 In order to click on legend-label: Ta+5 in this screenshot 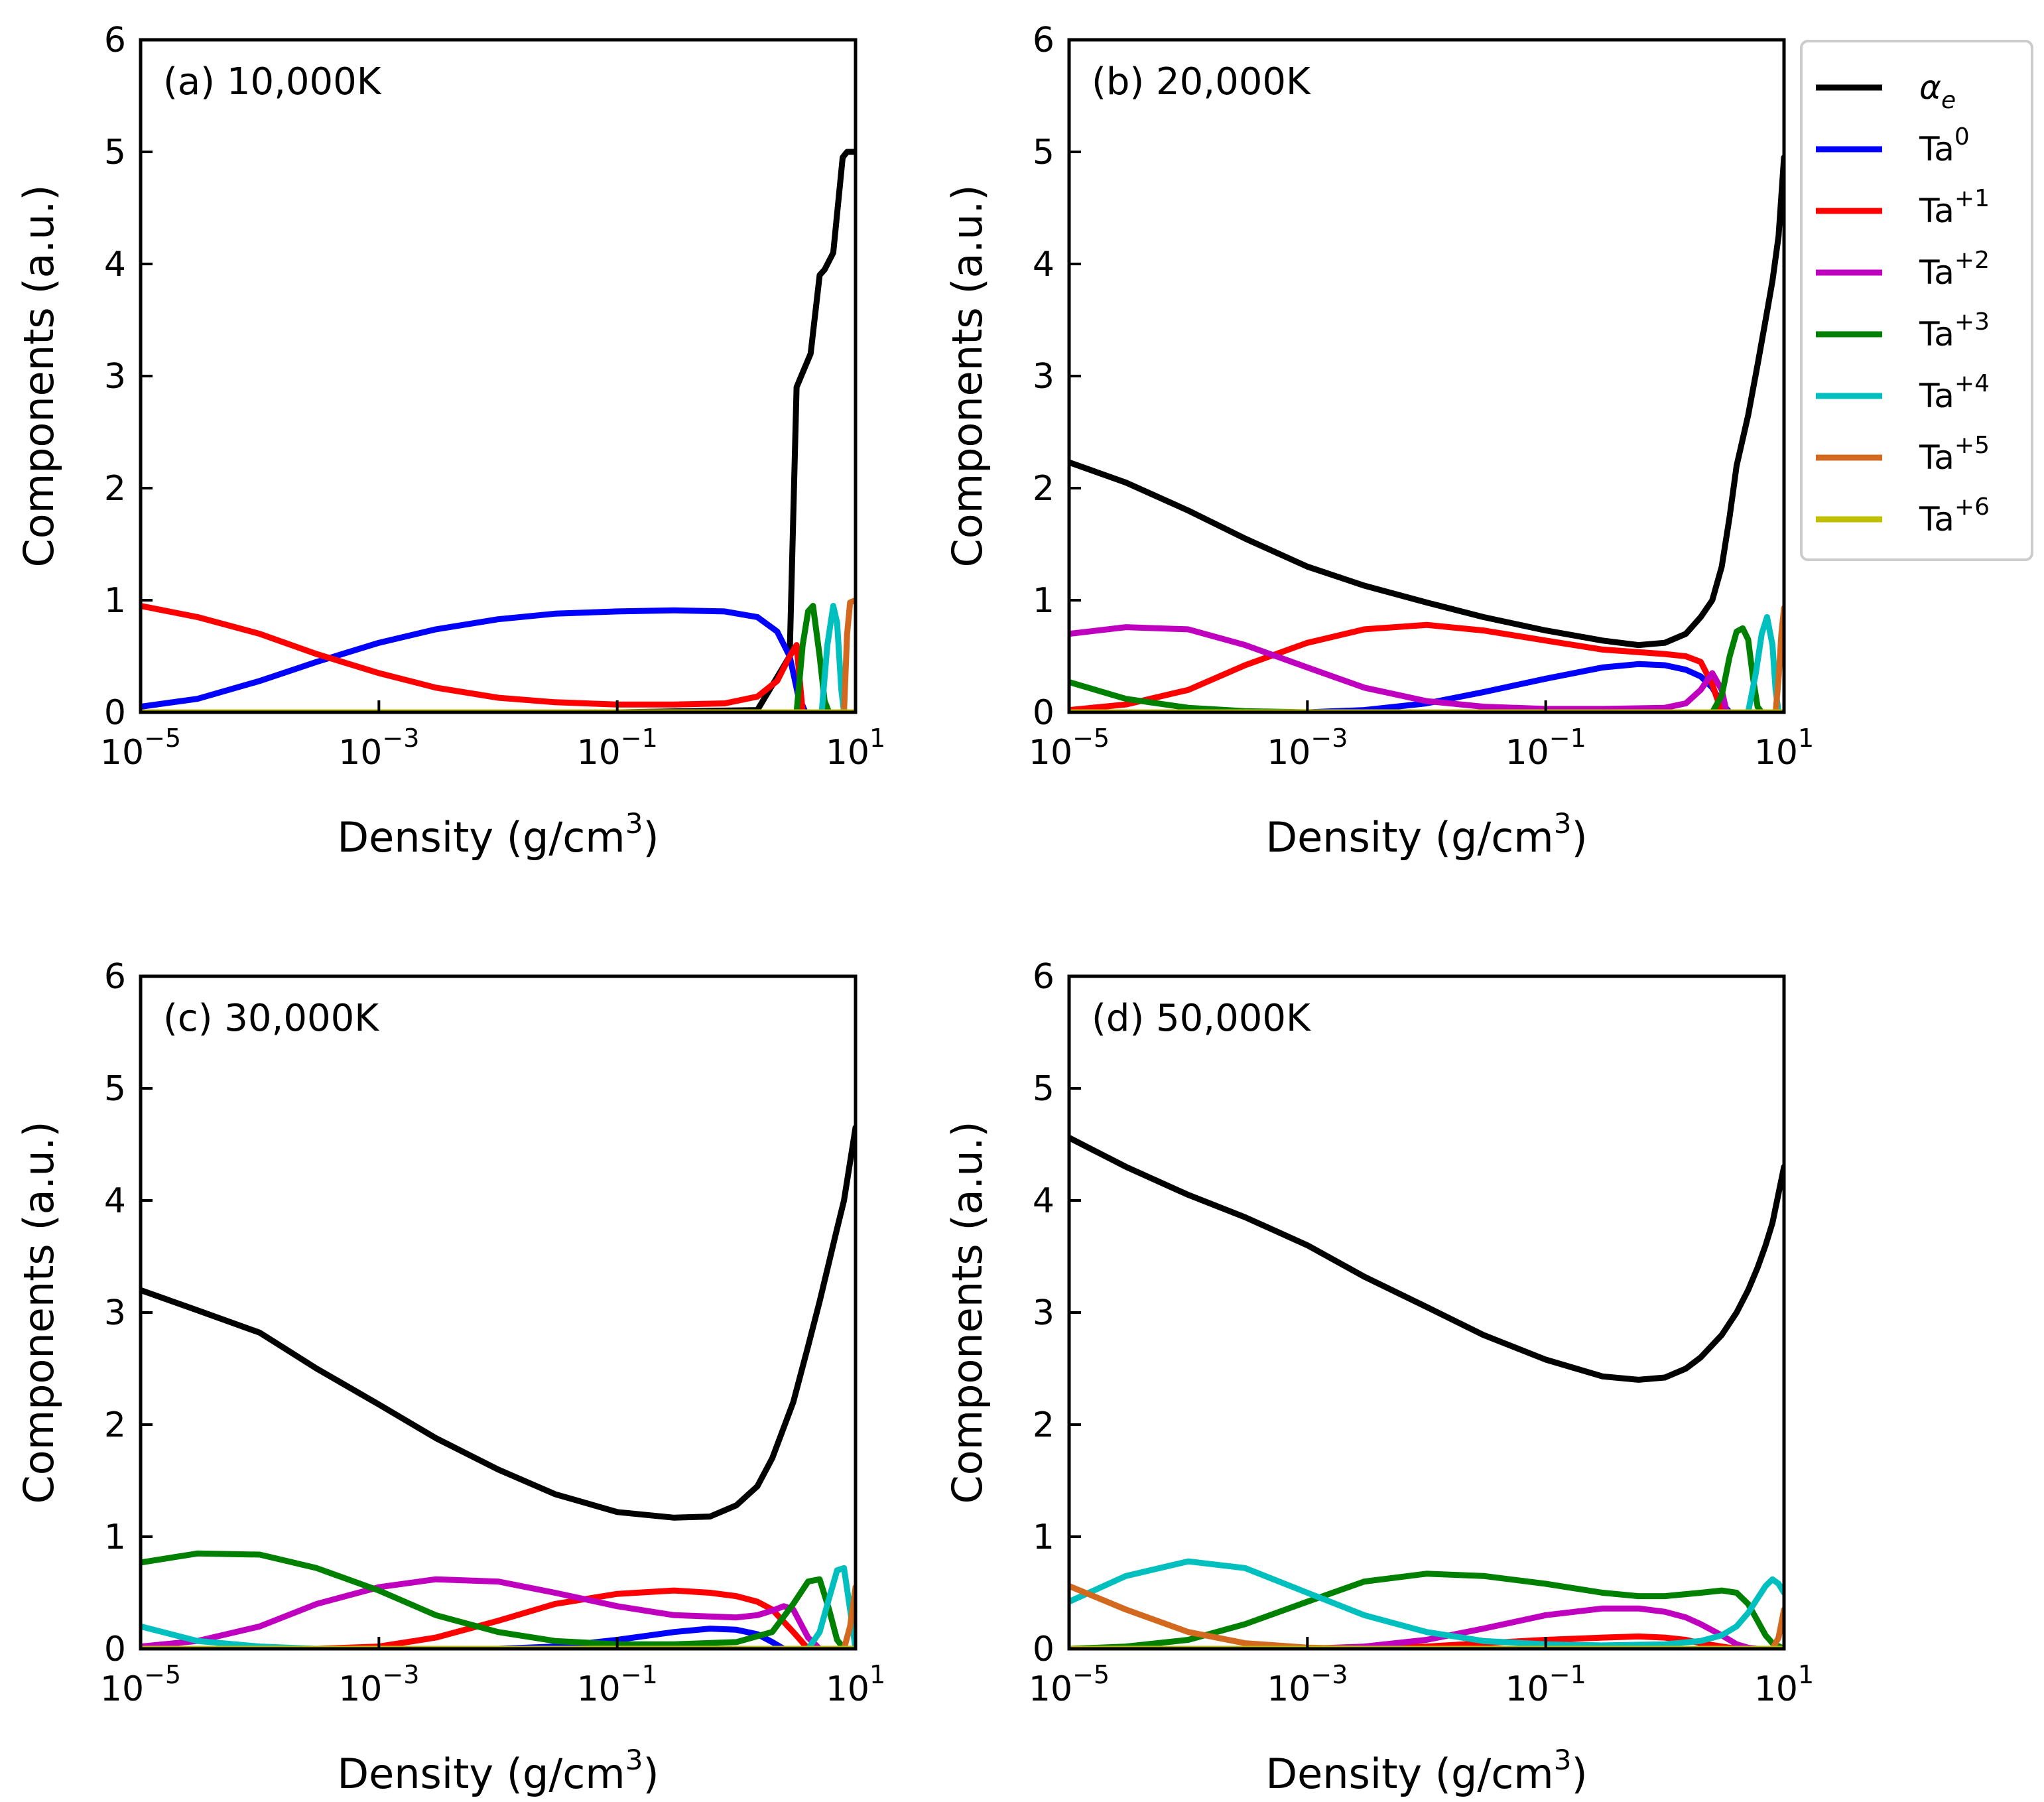, I will do `click(1955, 454)`.